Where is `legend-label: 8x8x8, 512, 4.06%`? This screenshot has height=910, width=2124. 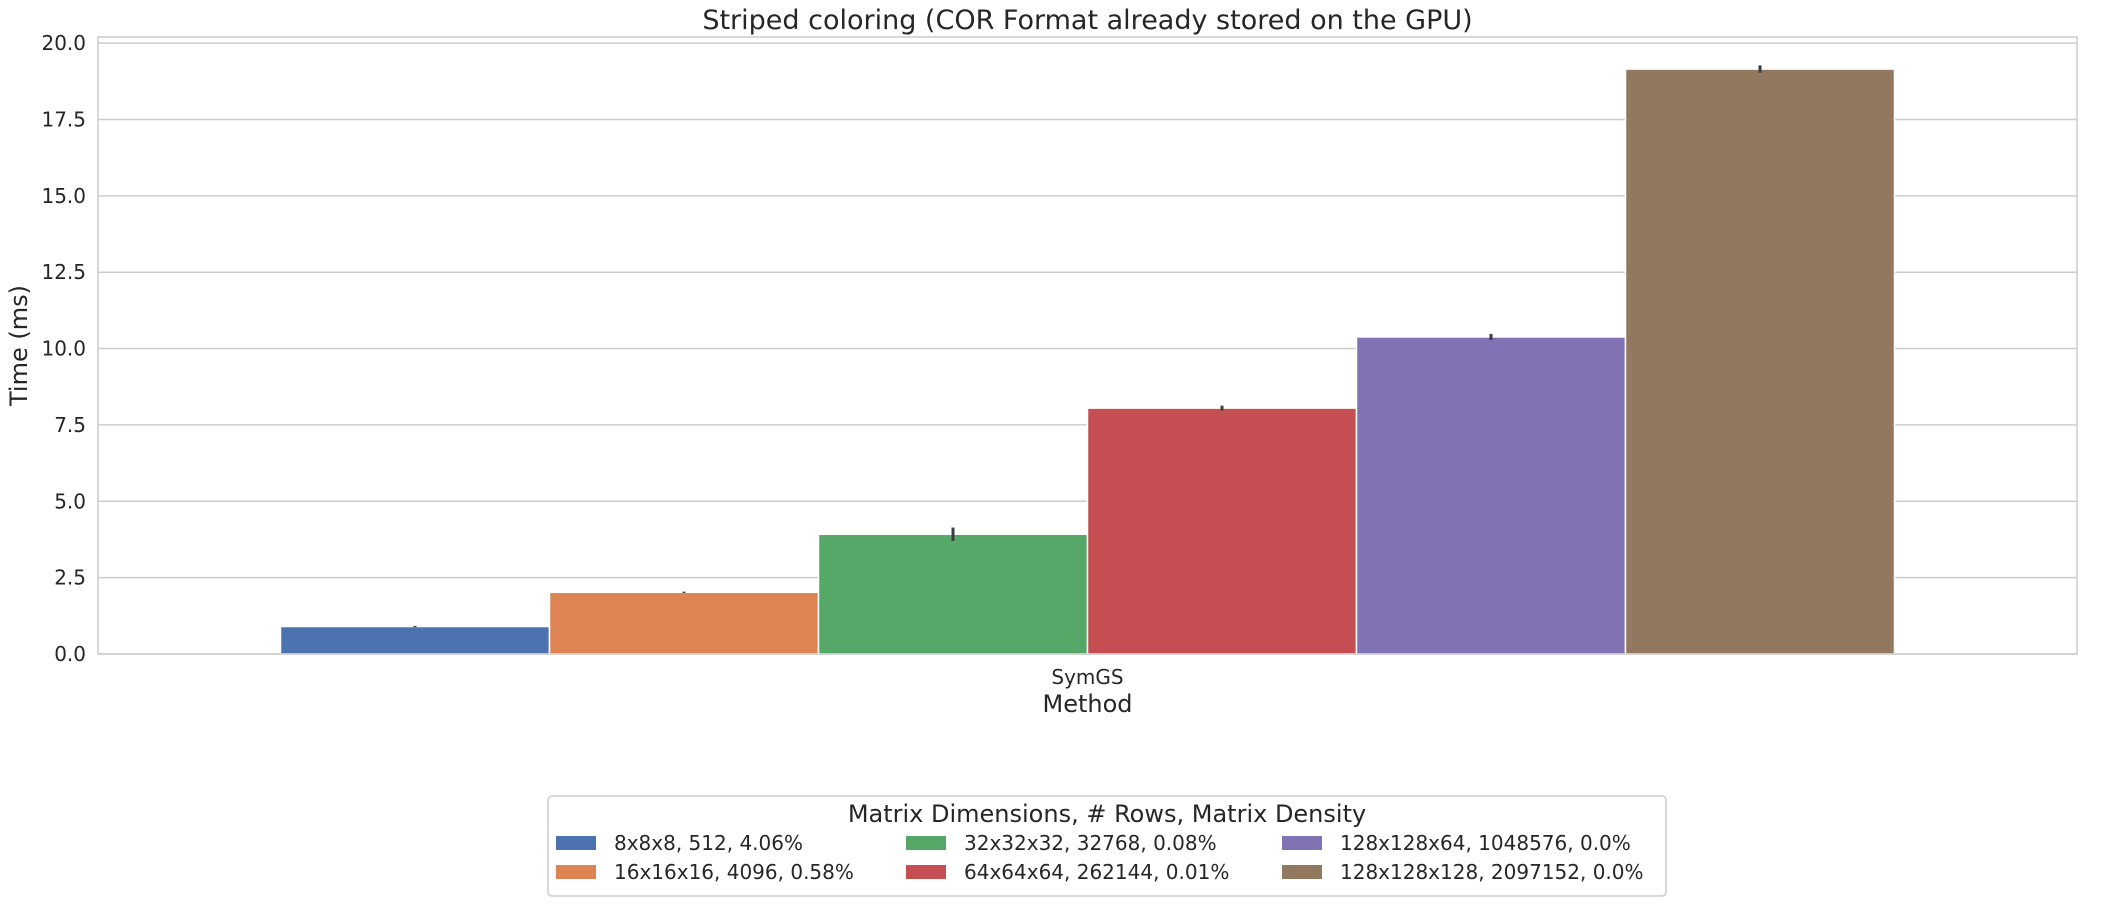 legend-label: 8x8x8, 512, 4.06% is located at coordinates (708, 843).